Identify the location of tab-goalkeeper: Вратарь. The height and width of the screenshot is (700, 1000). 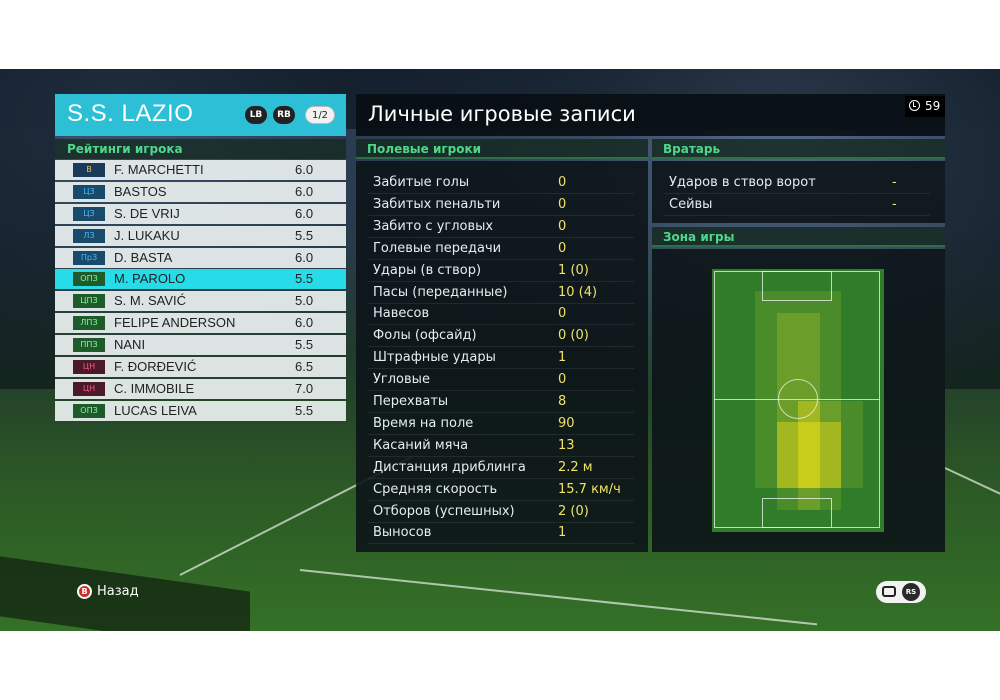
(798, 149).